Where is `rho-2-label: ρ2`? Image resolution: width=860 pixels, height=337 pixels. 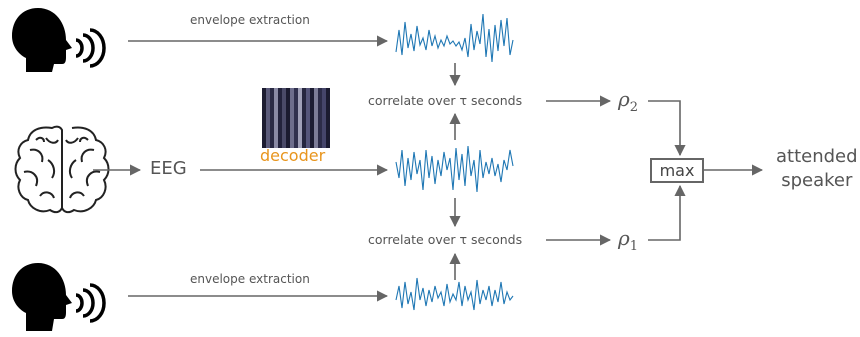
rho-2-label: ρ2 is located at coordinates (628, 101).